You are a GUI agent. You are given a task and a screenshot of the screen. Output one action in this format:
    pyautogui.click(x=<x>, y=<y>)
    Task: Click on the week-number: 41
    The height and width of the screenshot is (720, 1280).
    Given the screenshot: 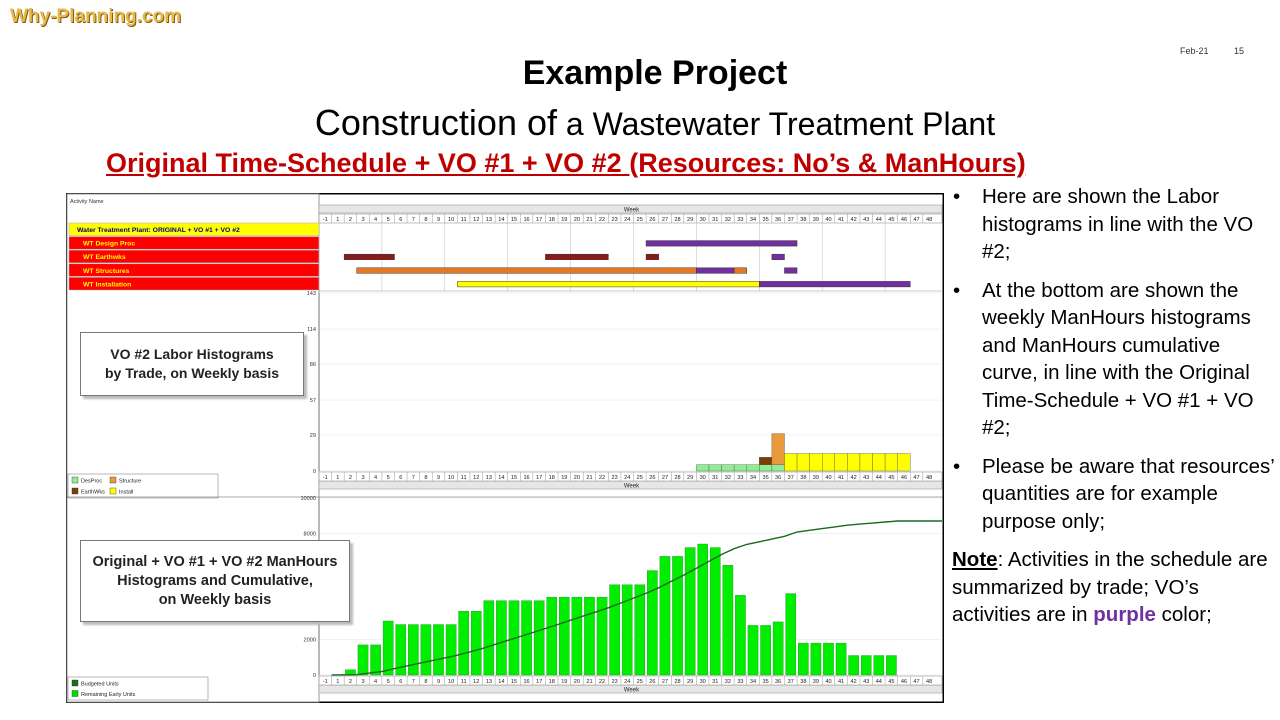 What is the action you would take?
    pyautogui.click(x=841, y=478)
    